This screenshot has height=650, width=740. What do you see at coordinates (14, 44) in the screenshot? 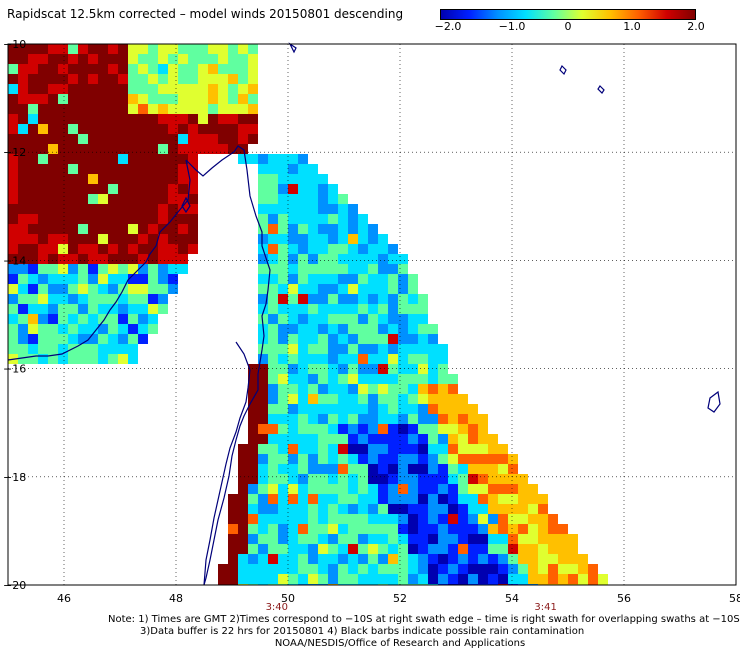
I see `latitude-label: −10` at bounding box center [14, 44].